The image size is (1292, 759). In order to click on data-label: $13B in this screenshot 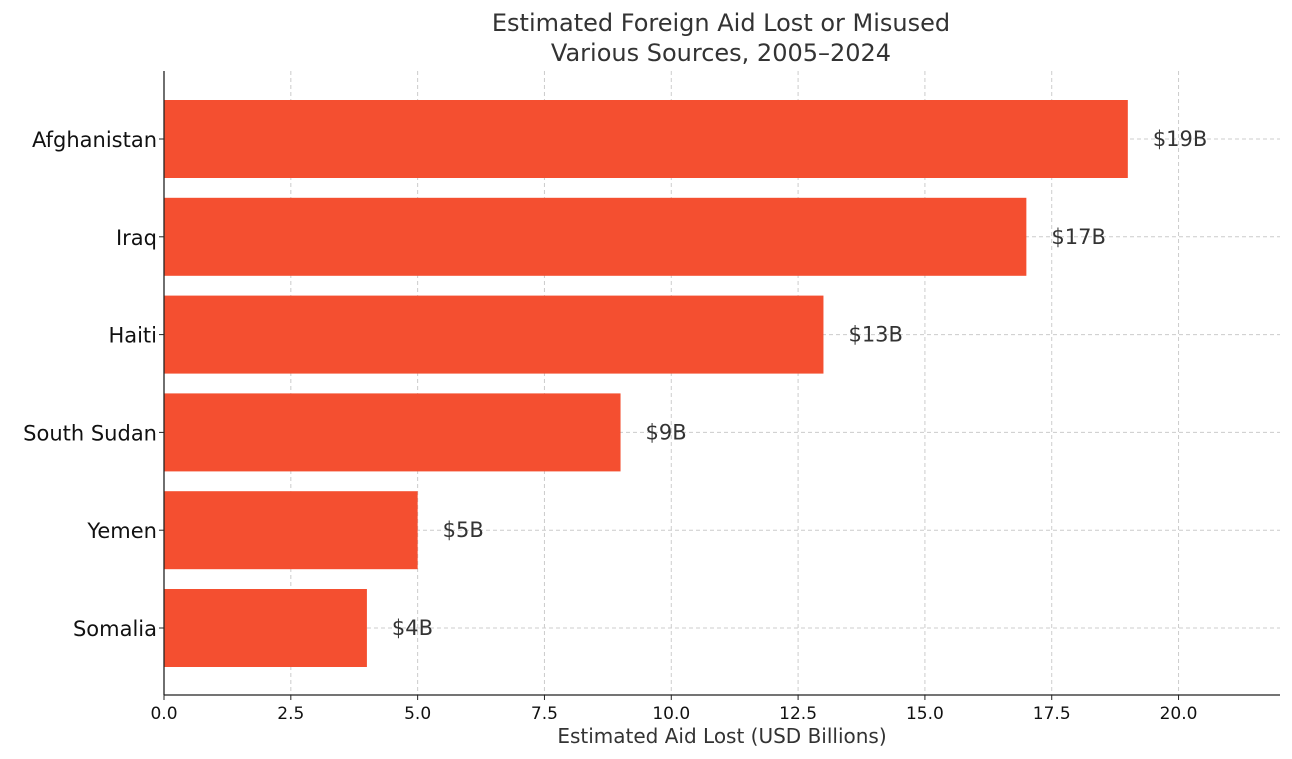, I will do `click(875, 335)`.